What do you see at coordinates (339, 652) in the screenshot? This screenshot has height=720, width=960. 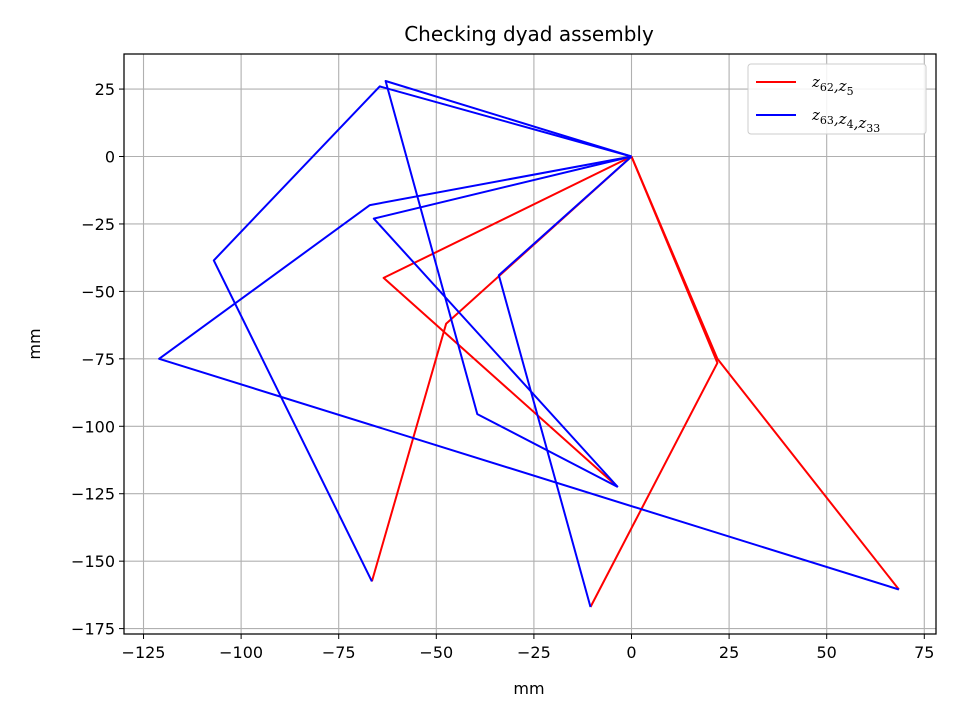 I see `x-tick-label: −75` at bounding box center [339, 652].